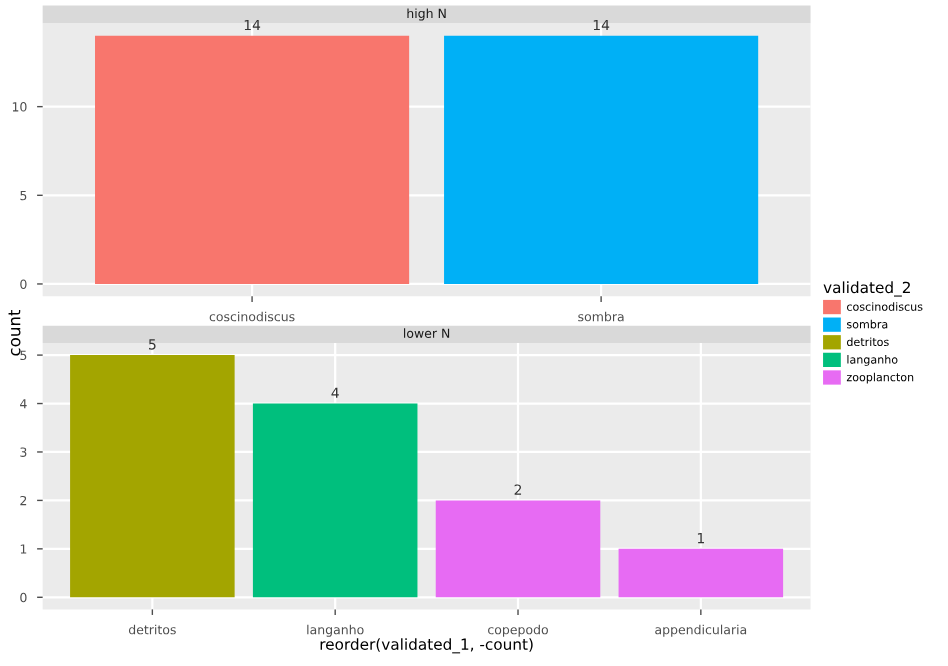  What do you see at coordinates (14, 332) in the screenshot?
I see `y-axis-title: count` at bounding box center [14, 332].